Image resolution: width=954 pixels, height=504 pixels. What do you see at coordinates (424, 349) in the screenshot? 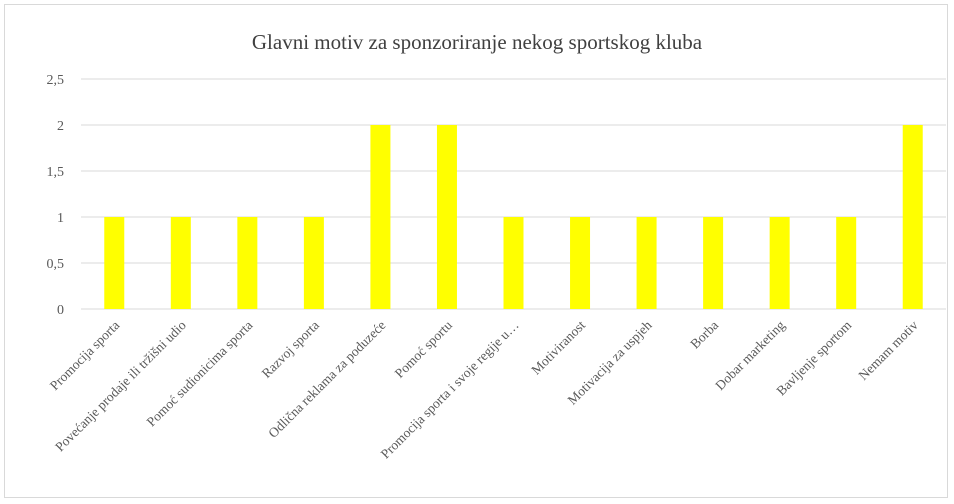
I see `x-tick-label: Pomoć sportu` at bounding box center [424, 349].